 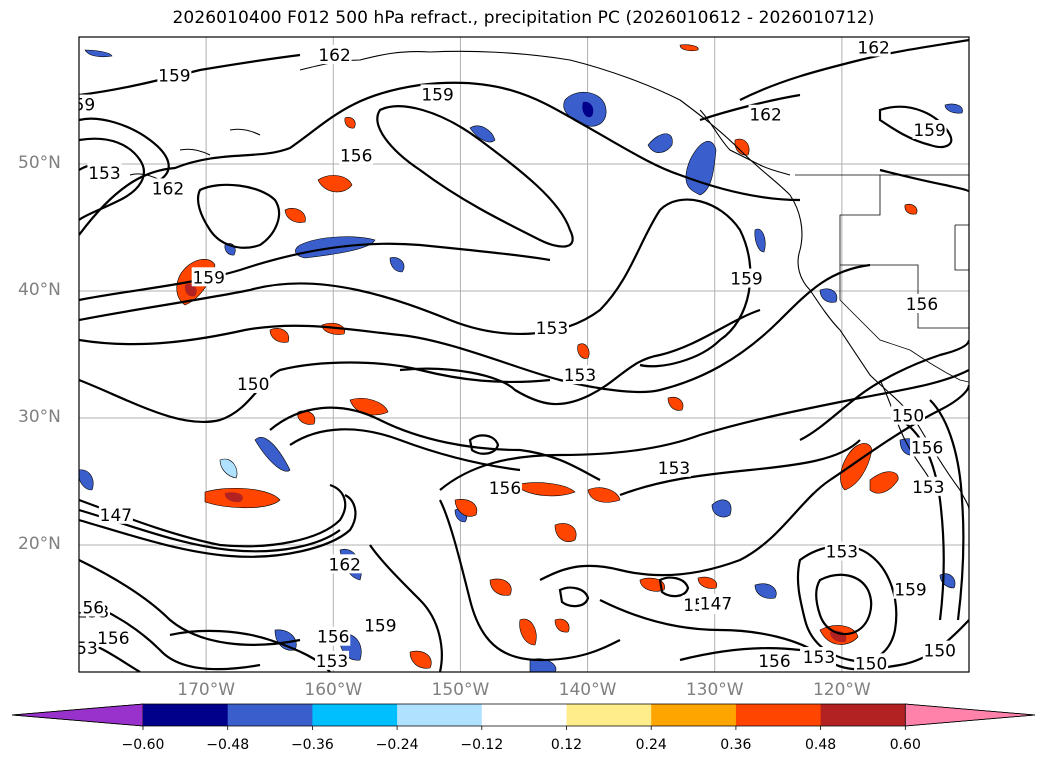 What do you see at coordinates (882, 278) in the screenshot?
I see `political-borders` at bounding box center [882, 278].